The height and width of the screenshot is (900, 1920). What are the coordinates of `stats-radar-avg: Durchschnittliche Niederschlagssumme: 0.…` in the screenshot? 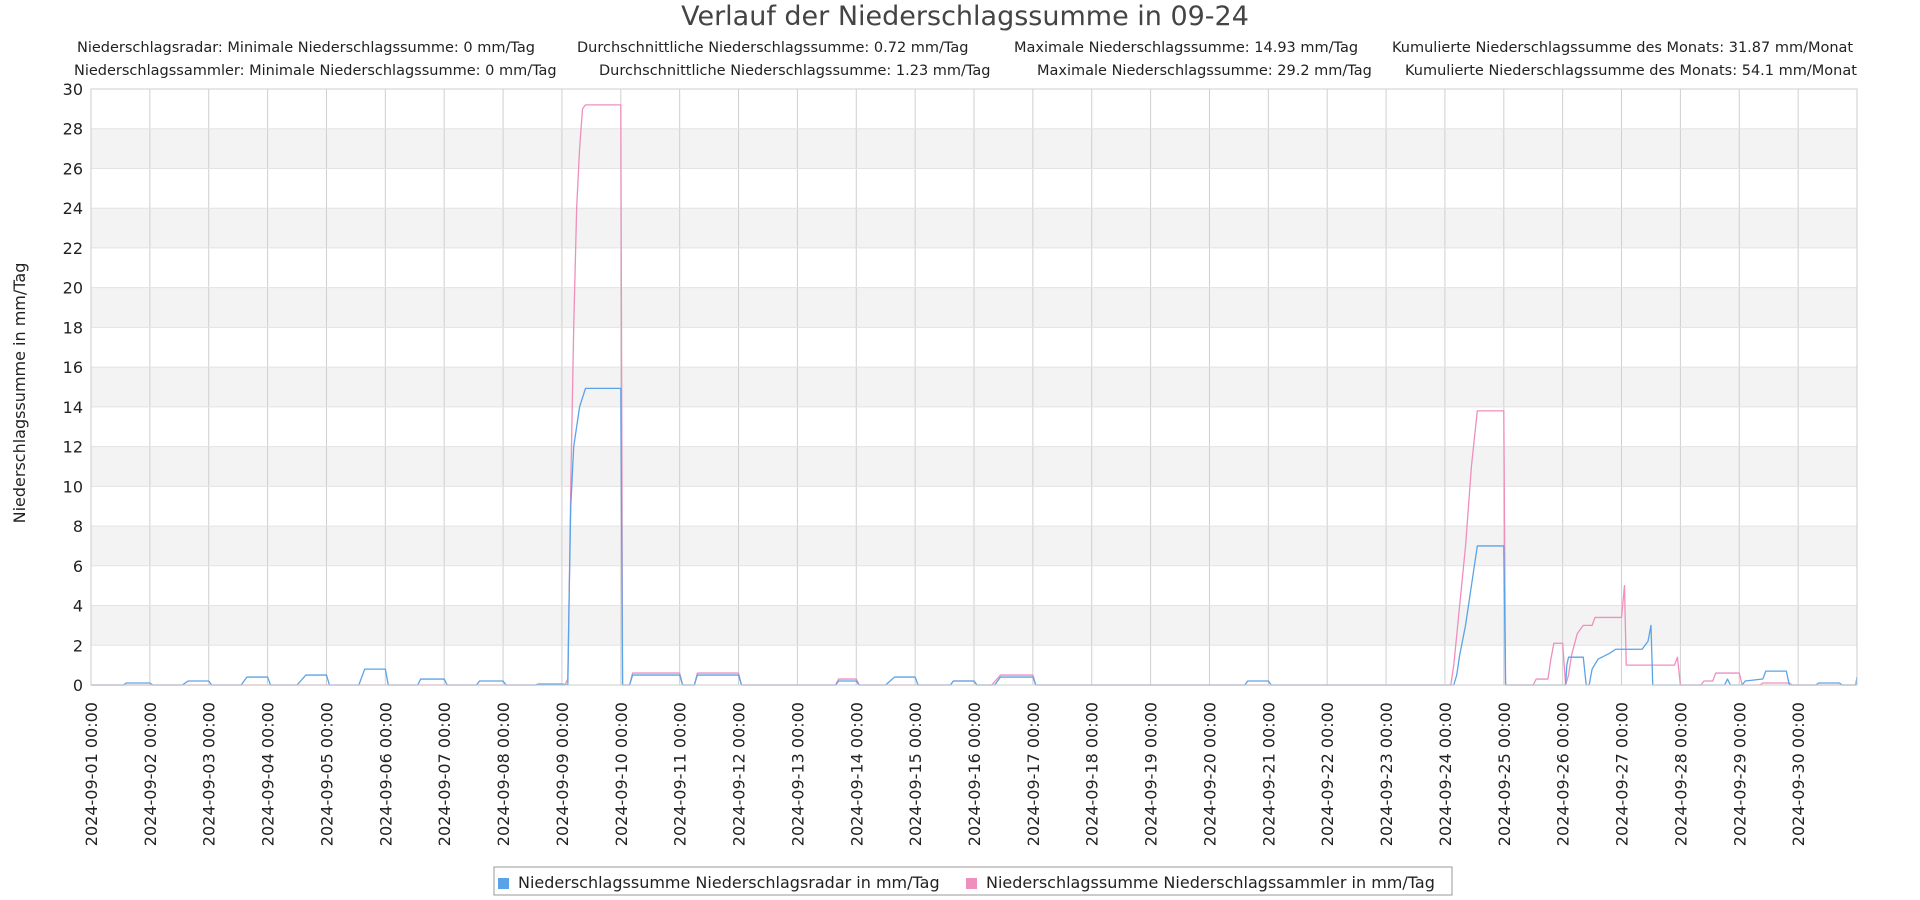 It's located at (772, 48).